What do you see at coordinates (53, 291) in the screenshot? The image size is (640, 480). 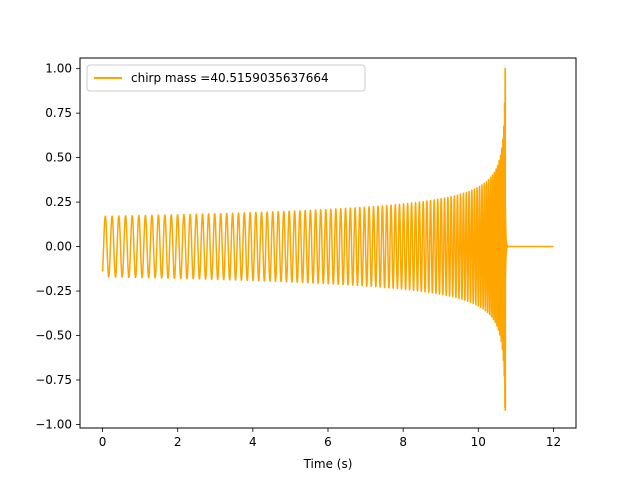 I see `y-tick-label: −0.25` at bounding box center [53, 291].